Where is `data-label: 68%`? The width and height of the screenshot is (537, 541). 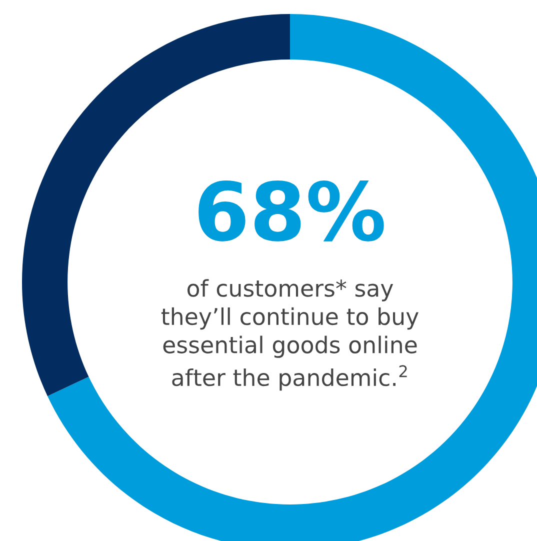 data-label: 68% is located at coordinates (291, 211).